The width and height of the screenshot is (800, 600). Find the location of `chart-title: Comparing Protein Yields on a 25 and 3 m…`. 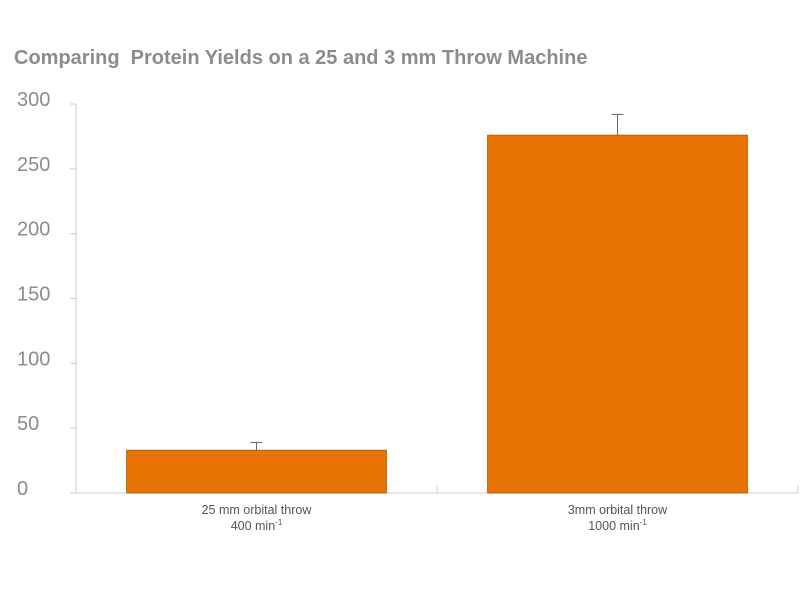

chart-title: Comparing Protein Yields on a 25 and 3 m… is located at coordinates (301, 58).